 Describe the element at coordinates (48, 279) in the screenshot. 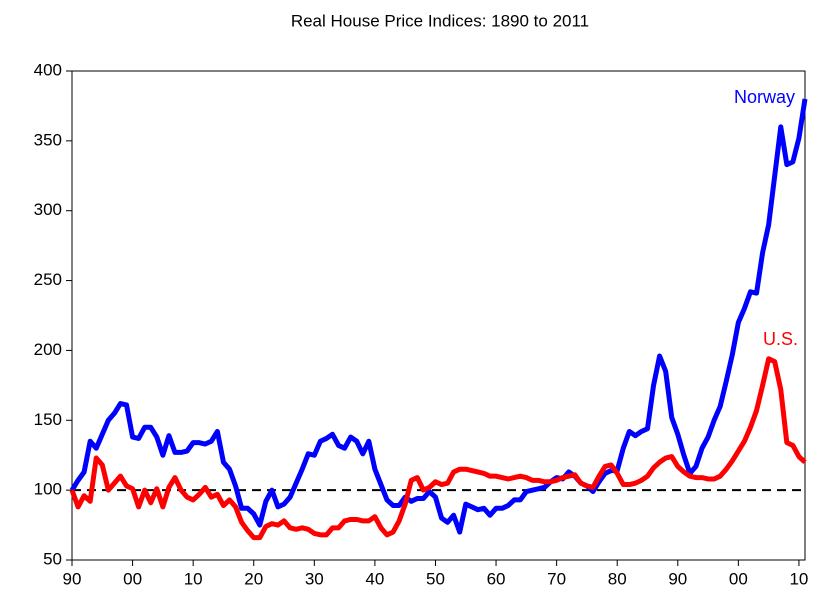

I see `y-tick-label: 250` at that location.